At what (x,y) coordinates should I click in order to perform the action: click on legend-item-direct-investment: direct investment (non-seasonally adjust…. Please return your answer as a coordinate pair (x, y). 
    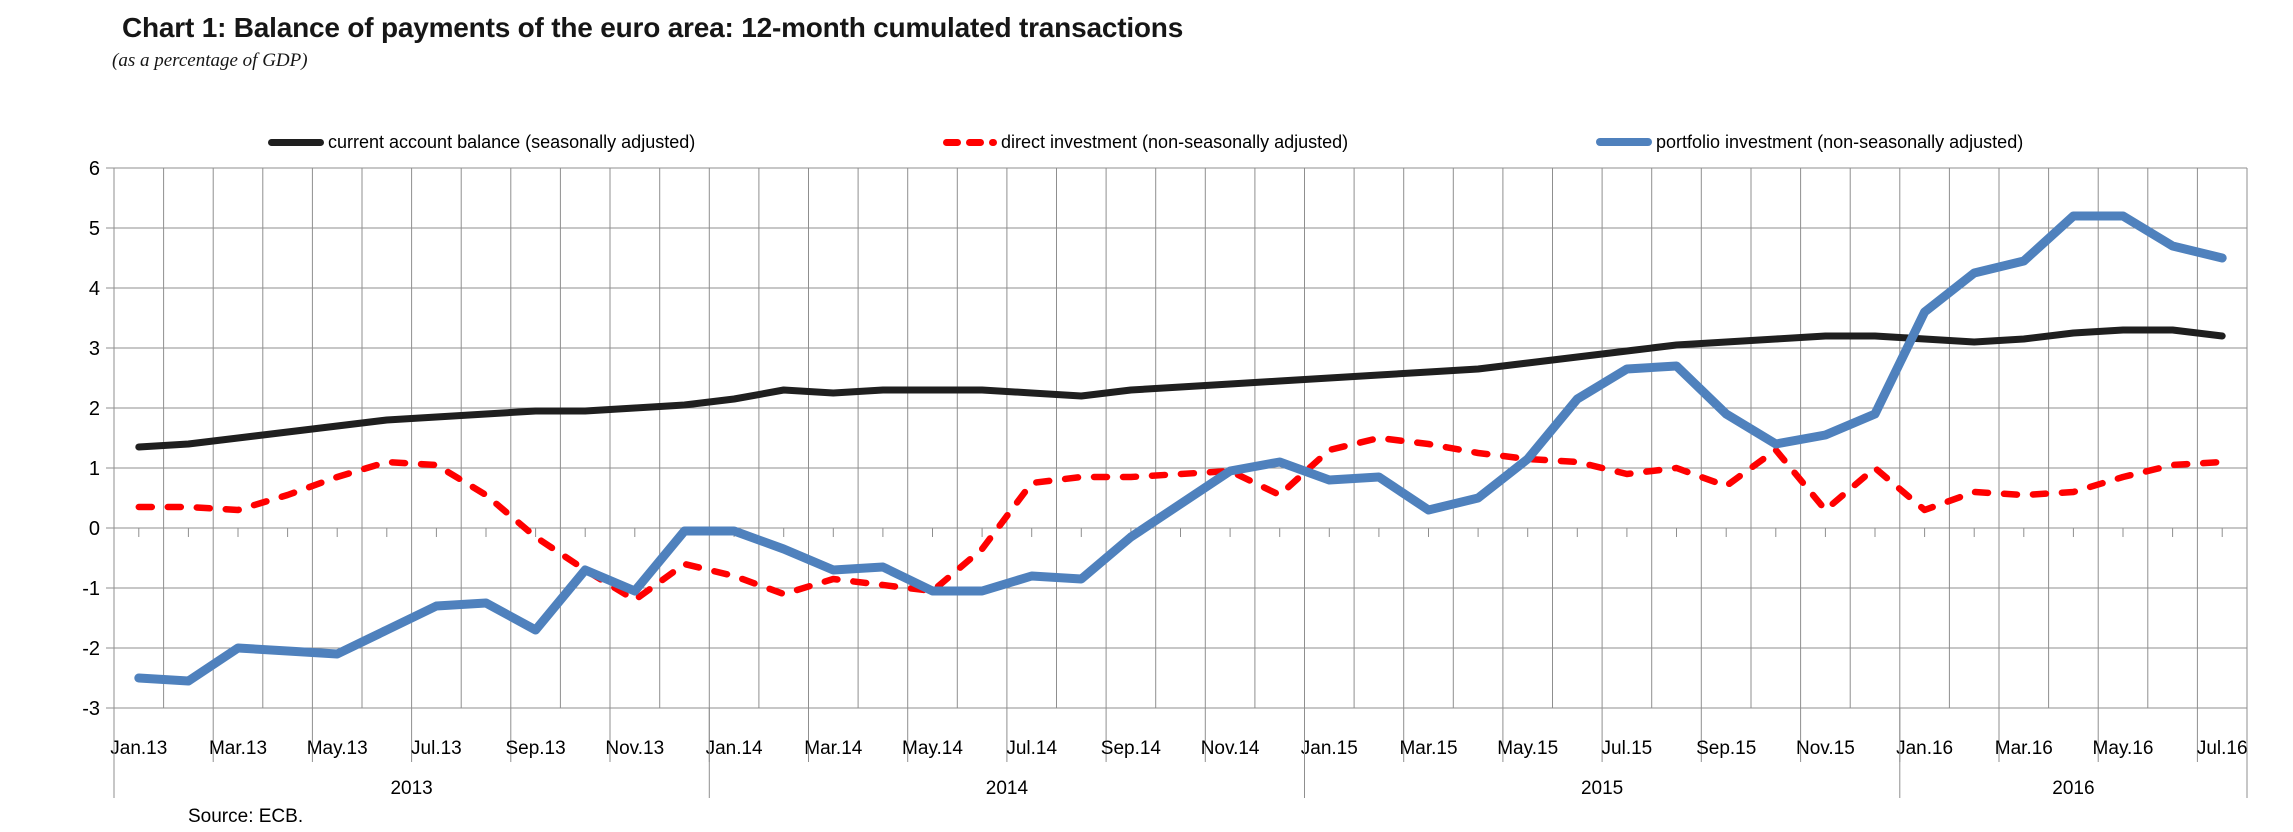
    Looking at the image, I should click on (1145, 142).